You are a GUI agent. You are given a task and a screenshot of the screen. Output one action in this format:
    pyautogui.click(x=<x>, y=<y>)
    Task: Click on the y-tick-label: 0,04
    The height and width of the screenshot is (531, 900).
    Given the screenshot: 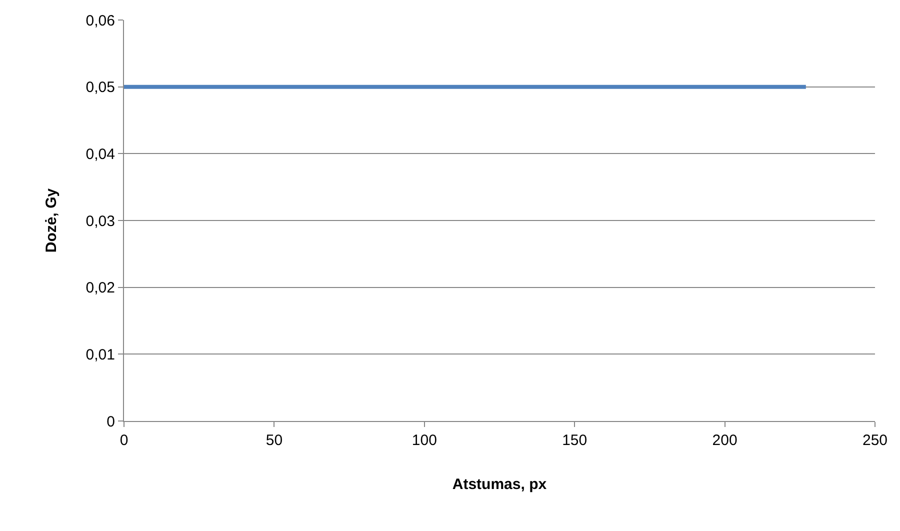 What is the action you would take?
    pyautogui.click(x=100, y=154)
    